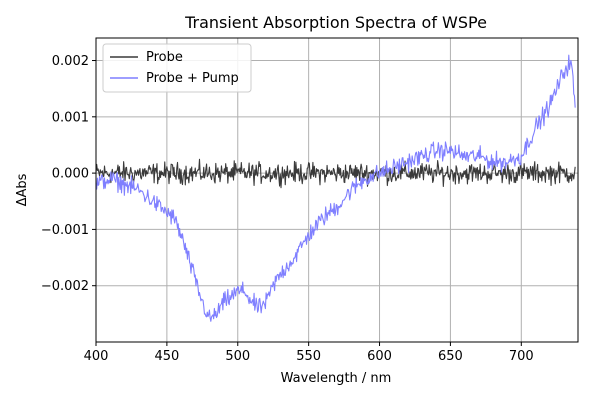 Image resolution: width=600 pixels, height=400 pixels. I want to click on y-tick-label: 0.000, so click(70, 174).